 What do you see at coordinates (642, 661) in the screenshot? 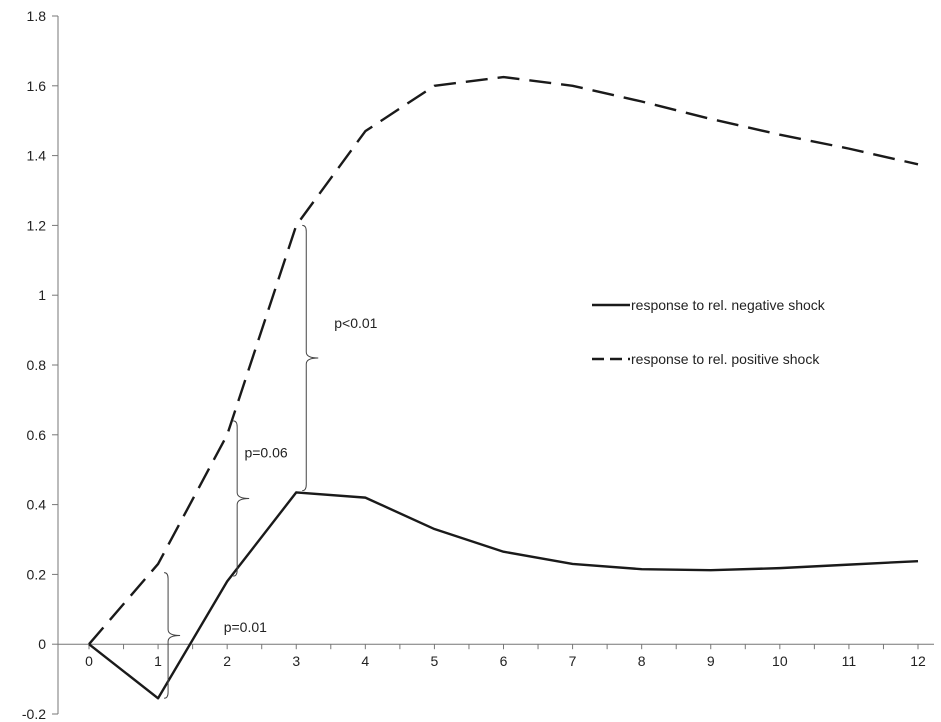
I see `x-tick-label: 8` at bounding box center [642, 661].